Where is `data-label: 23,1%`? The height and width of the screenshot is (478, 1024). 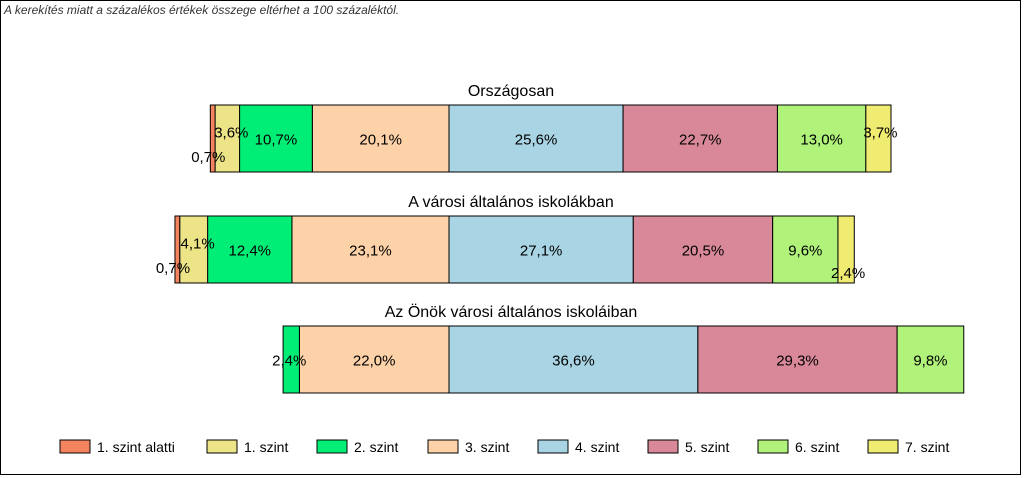
data-label: 23,1% is located at coordinates (370, 251).